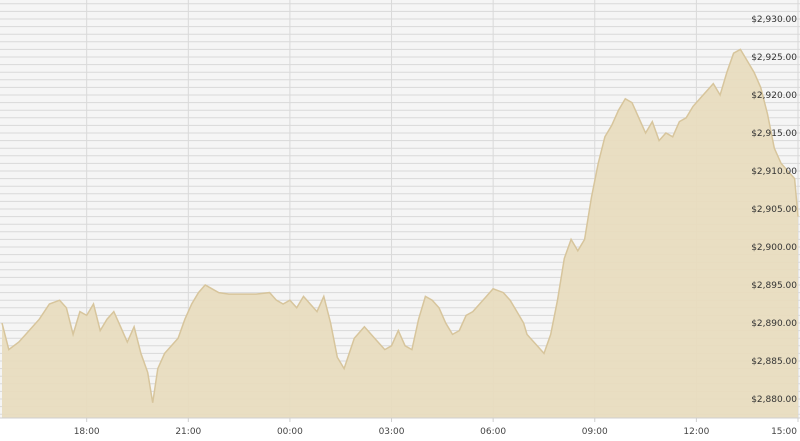 This screenshot has width=800, height=441. What do you see at coordinates (774, 96) in the screenshot?
I see `y-tick-label: $2,920.00` at bounding box center [774, 96].